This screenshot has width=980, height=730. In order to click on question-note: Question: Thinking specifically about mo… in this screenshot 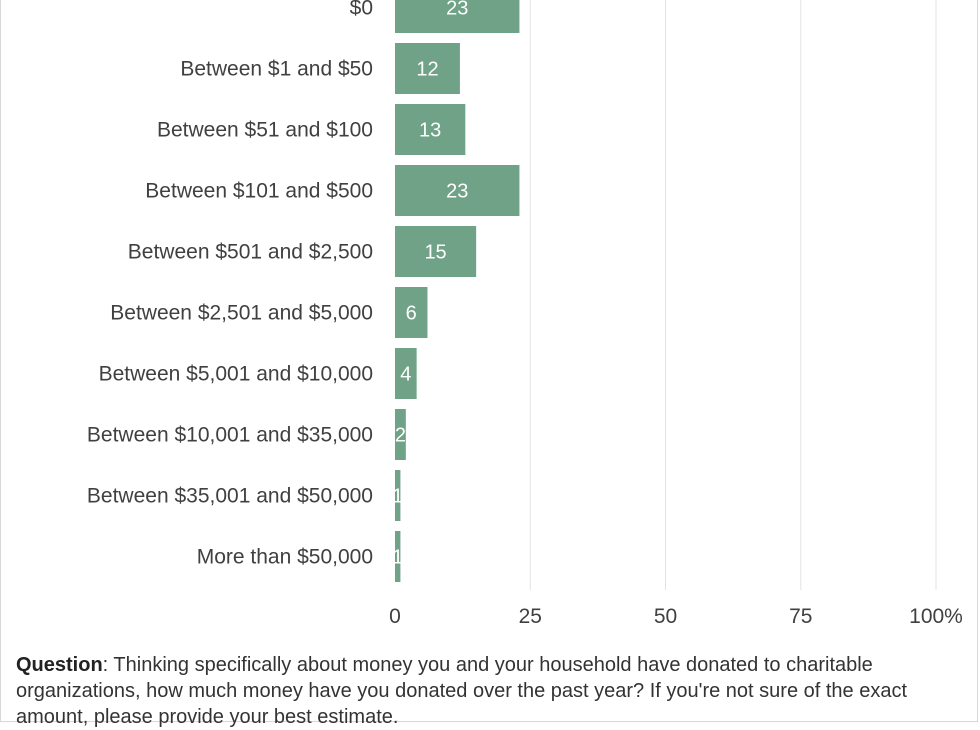, I will do `click(491, 691)`.